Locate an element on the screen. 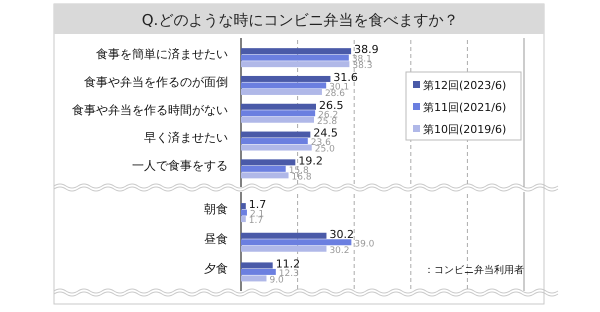 This screenshot has width=600, height=312. data-label: 31.6 is located at coordinates (345, 77).